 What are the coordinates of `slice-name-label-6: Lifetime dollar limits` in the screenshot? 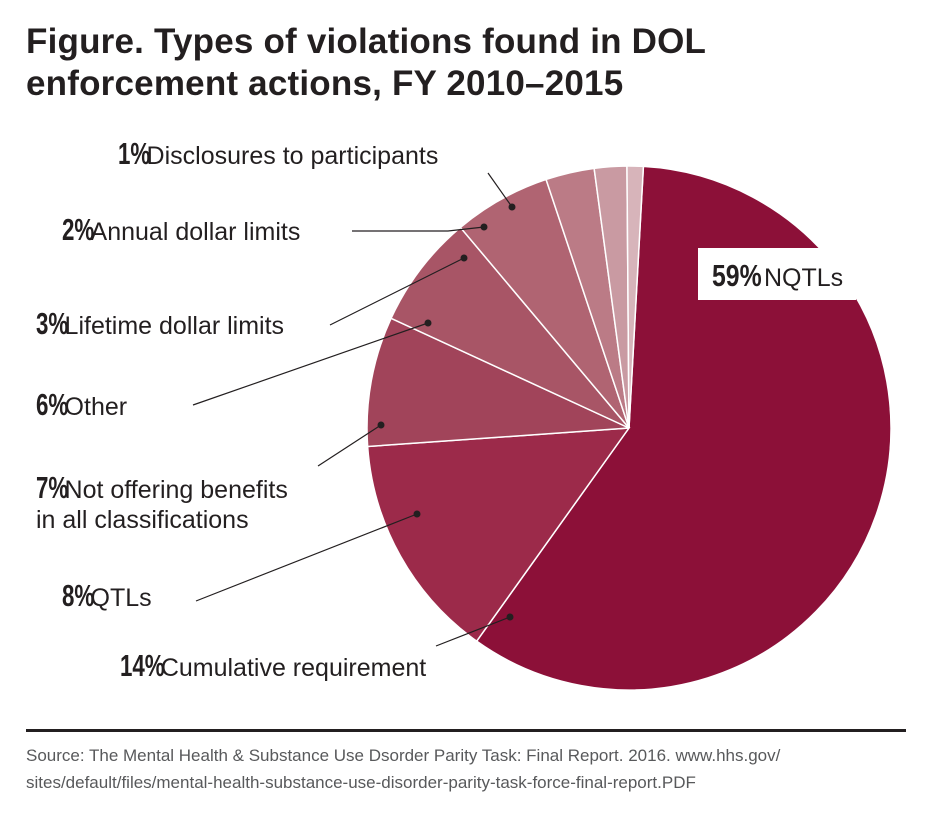 It's located at (175, 326).